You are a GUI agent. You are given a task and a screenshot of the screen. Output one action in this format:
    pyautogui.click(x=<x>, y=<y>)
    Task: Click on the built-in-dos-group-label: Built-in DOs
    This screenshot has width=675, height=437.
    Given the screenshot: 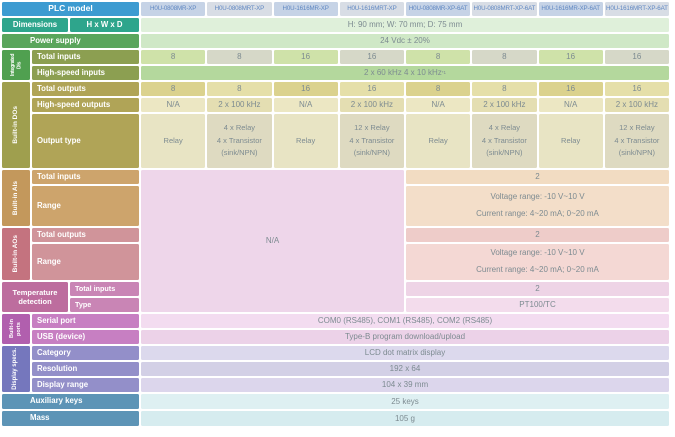 What is the action you would take?
    pyautogui.click(x=16, y=125)
    